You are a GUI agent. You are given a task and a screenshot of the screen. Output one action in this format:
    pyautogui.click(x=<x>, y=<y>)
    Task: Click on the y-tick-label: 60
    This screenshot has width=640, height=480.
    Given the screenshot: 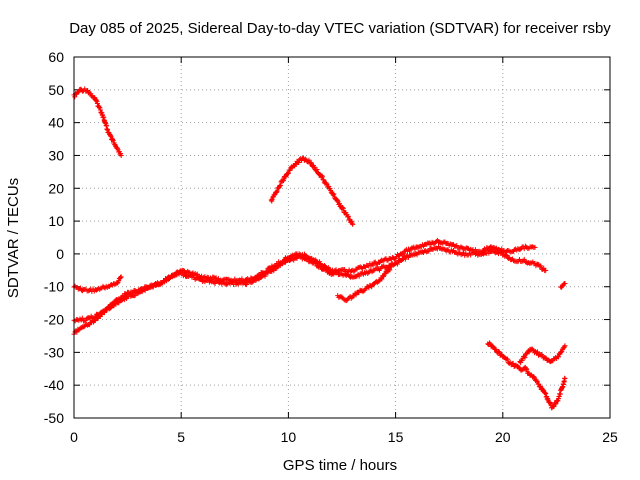 What is the action you would take?
    pyautogui.click(x=56, y=57)
    